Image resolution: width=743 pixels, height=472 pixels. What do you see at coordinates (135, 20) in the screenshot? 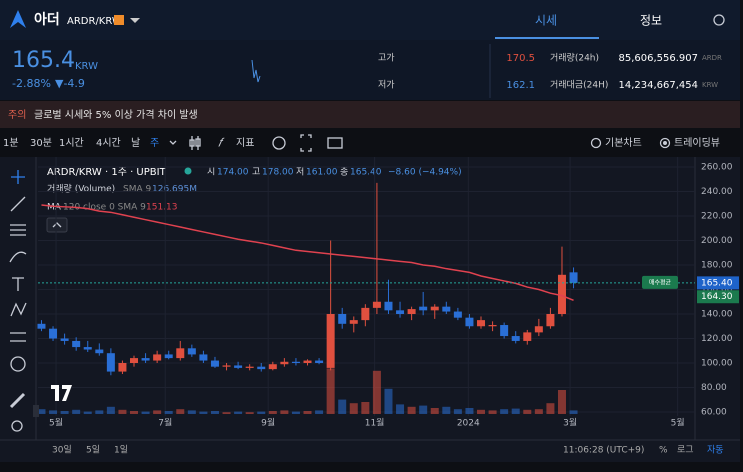
I see `dropdown` at bounding box center [135, 20].